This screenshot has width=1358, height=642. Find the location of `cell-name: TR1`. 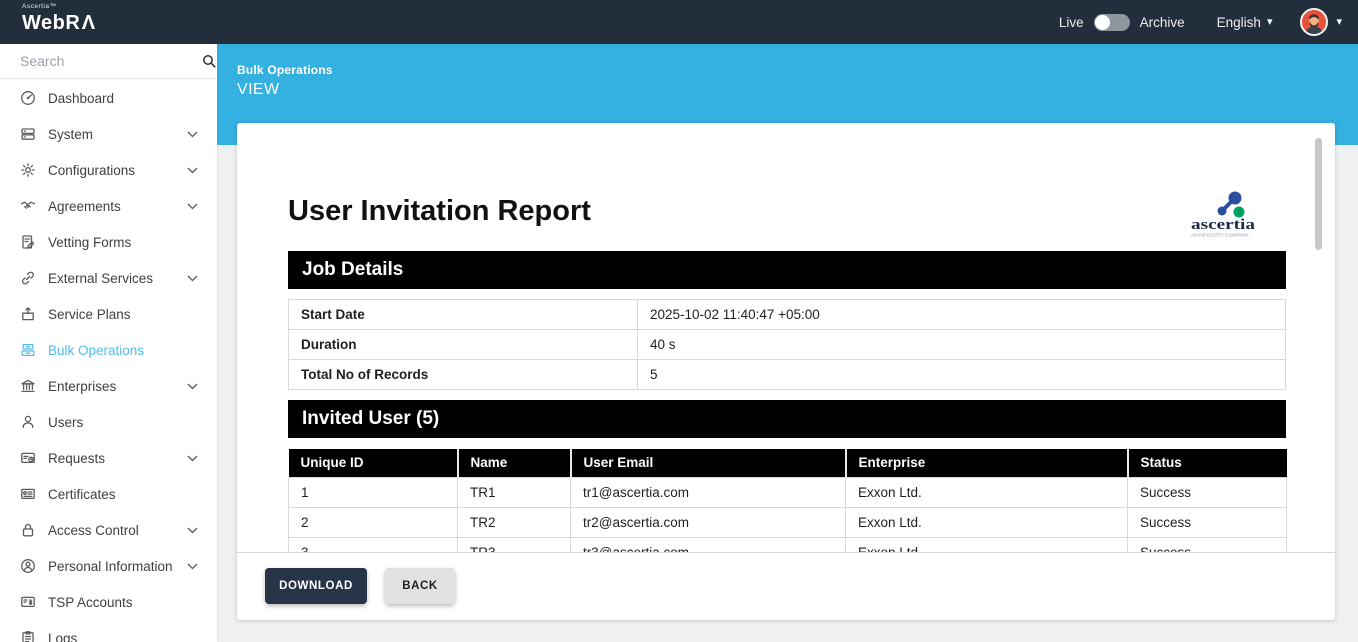

cell-name: TR1 is located at coordinates (514, 492).